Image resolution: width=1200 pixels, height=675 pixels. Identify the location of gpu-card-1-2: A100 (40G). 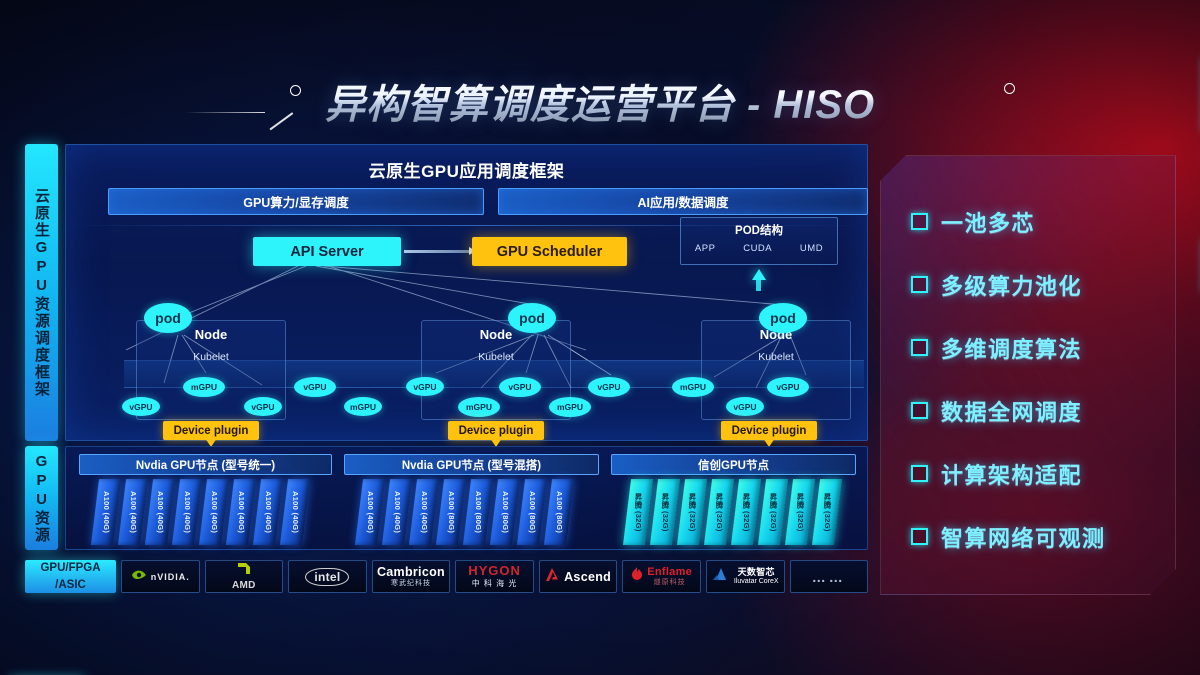
(133, 512).